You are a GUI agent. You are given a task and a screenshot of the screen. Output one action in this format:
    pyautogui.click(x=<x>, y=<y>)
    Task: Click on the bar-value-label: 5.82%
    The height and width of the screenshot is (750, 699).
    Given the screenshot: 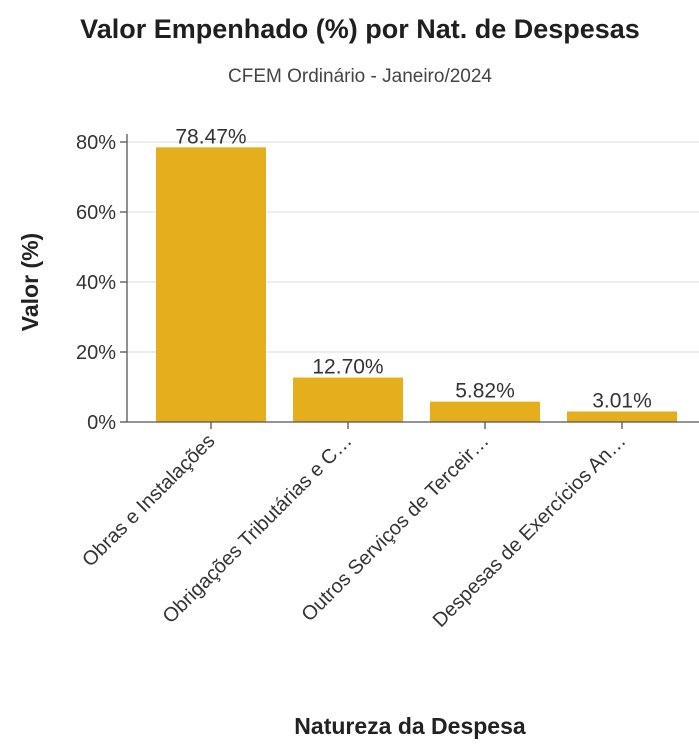 What is the action you would take?
    pyautogui.click(x=485, y=391)
    